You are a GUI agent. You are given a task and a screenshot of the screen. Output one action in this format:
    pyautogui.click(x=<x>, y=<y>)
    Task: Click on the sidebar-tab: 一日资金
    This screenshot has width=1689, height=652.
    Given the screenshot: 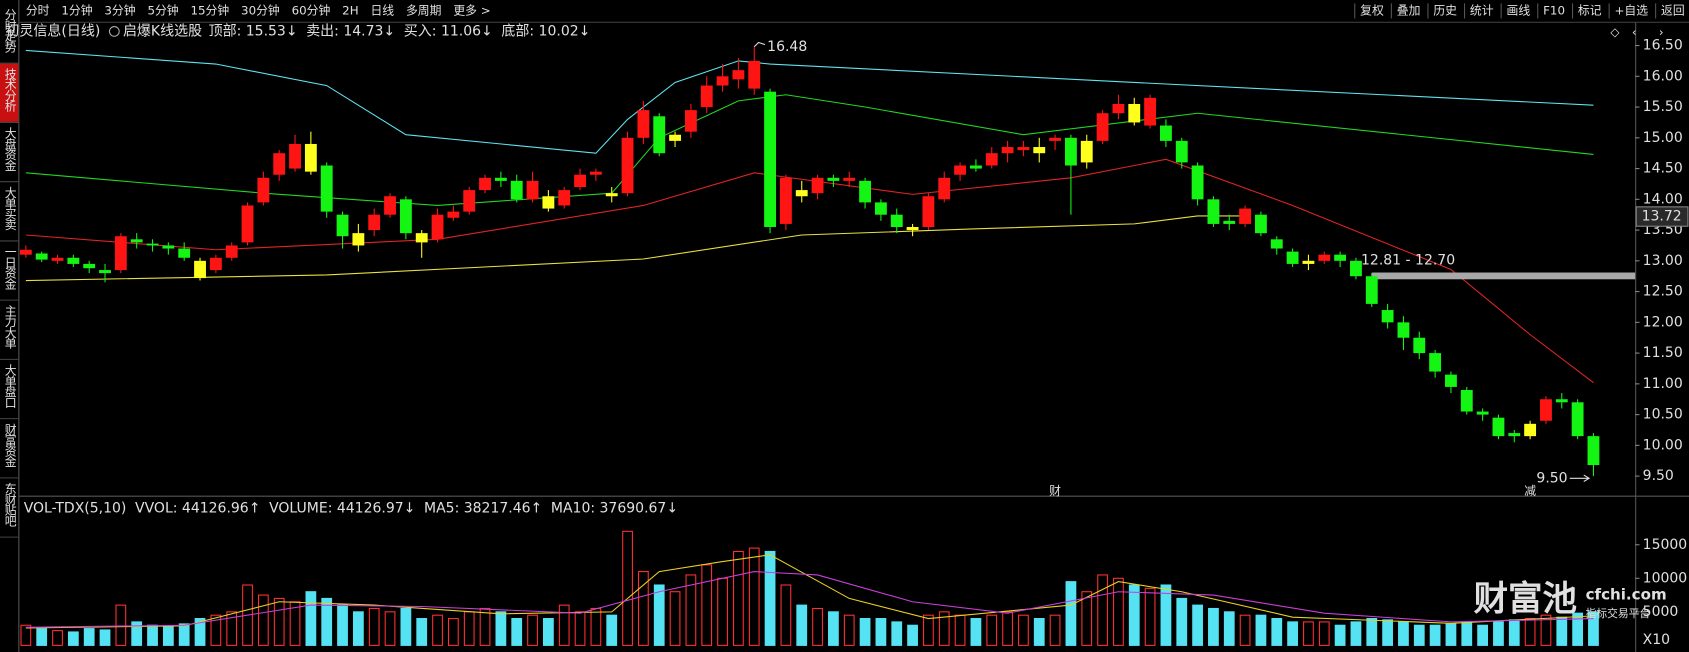 What is the action you would take?
    pyautogui.click(x=10, y=268)
    